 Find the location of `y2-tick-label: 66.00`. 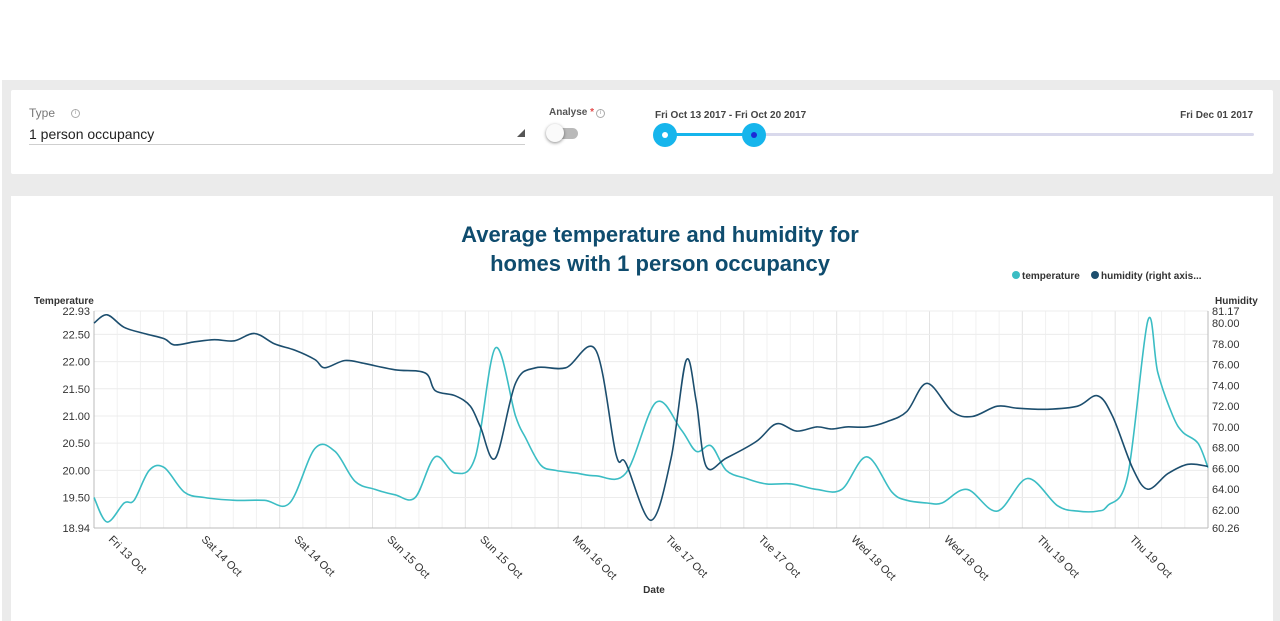

y2-tick-label: 66.00 is located at coordinates (1226, 469).